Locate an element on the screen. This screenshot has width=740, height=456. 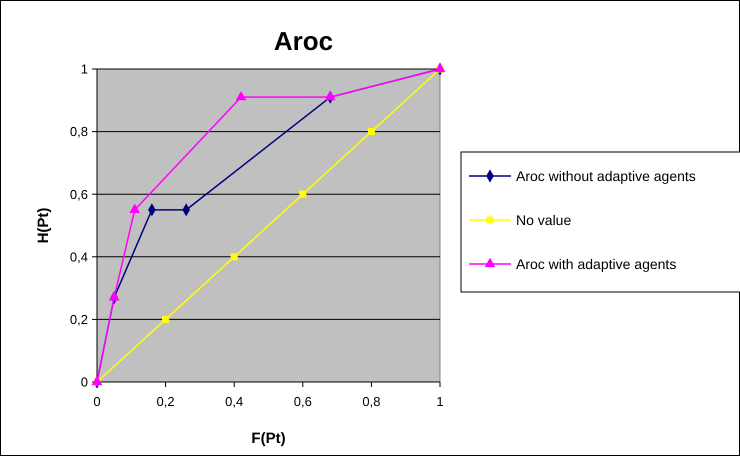
x-tick-label: 0,2 is located at coordinates (165, 401).